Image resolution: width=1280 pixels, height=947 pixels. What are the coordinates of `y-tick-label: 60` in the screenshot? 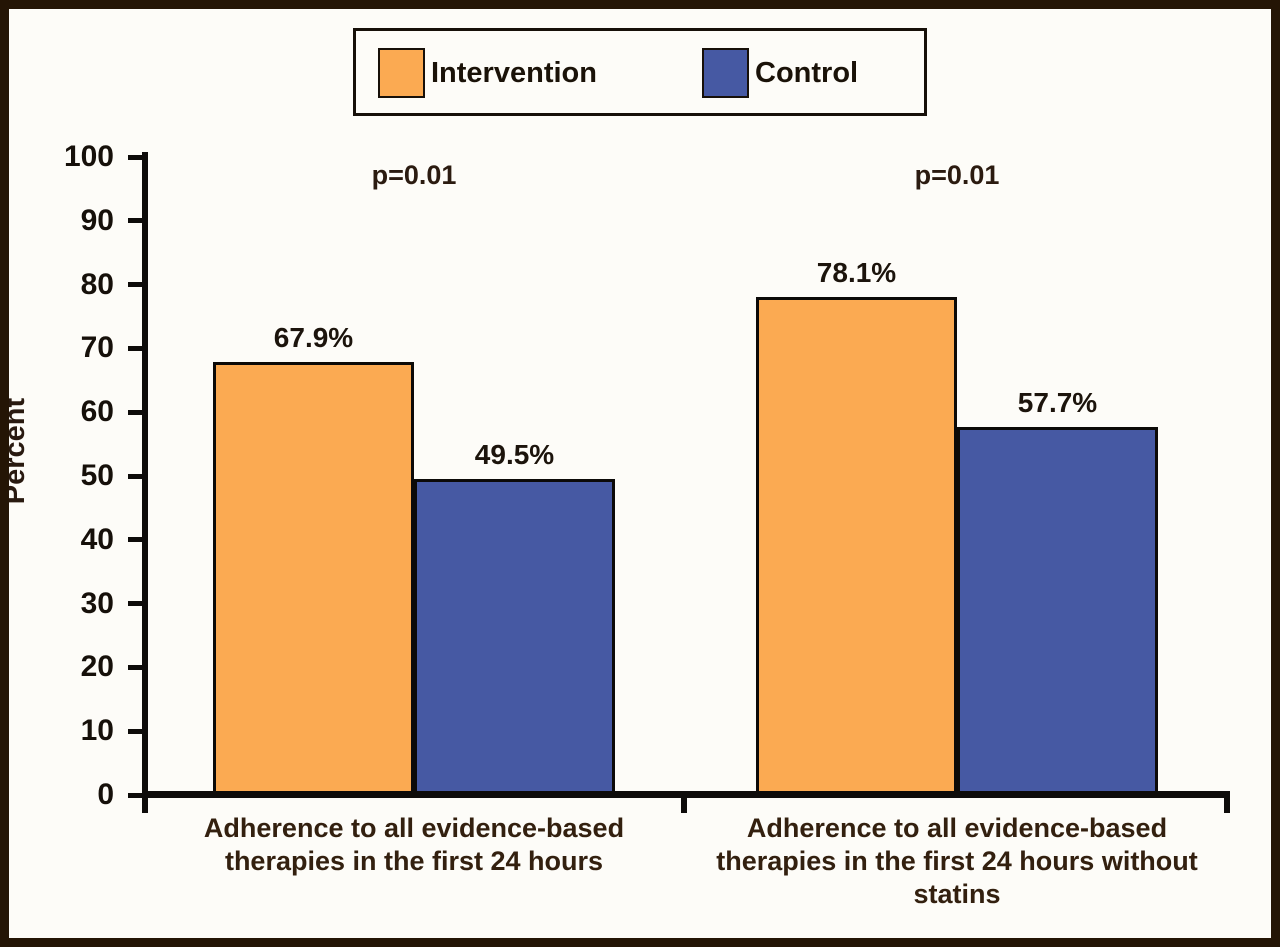 It's located at (97, 412).